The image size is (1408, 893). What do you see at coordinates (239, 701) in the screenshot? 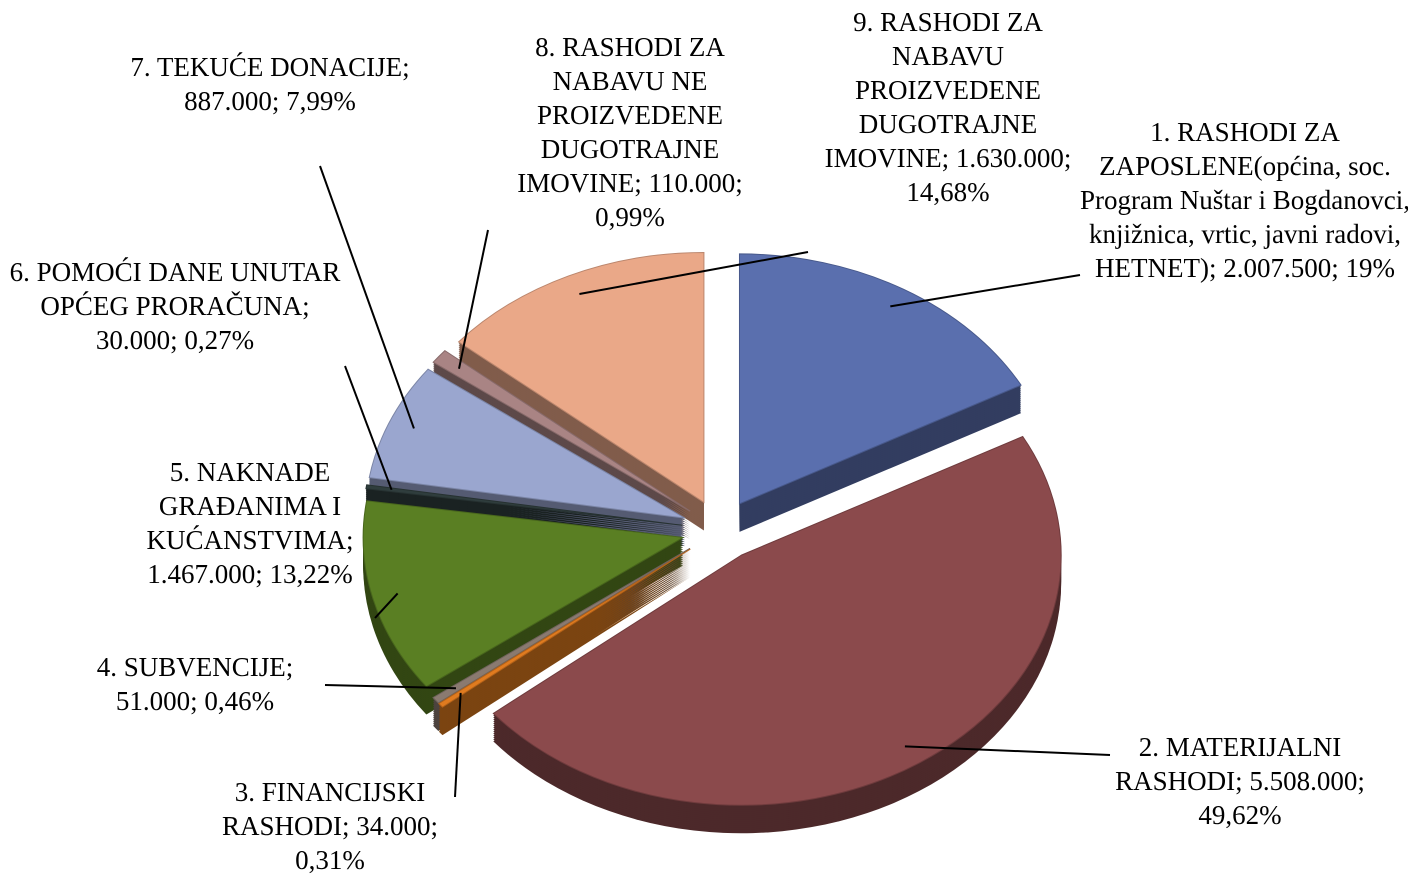
I see `percentage-label: 0,46%` at bounding box center [239, 701].